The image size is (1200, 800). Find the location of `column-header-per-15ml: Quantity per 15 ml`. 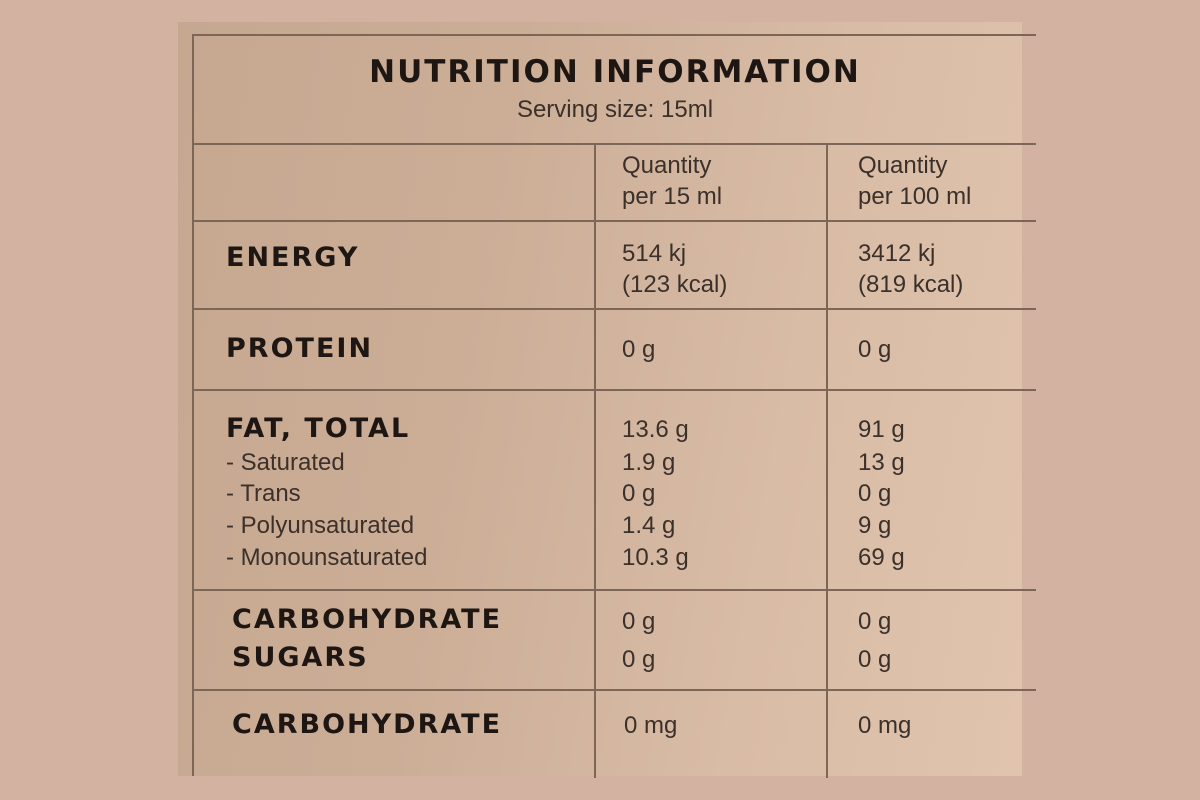

column-header-per-15ml: Quantity per 15 ml is located at coordinates (672, 181).